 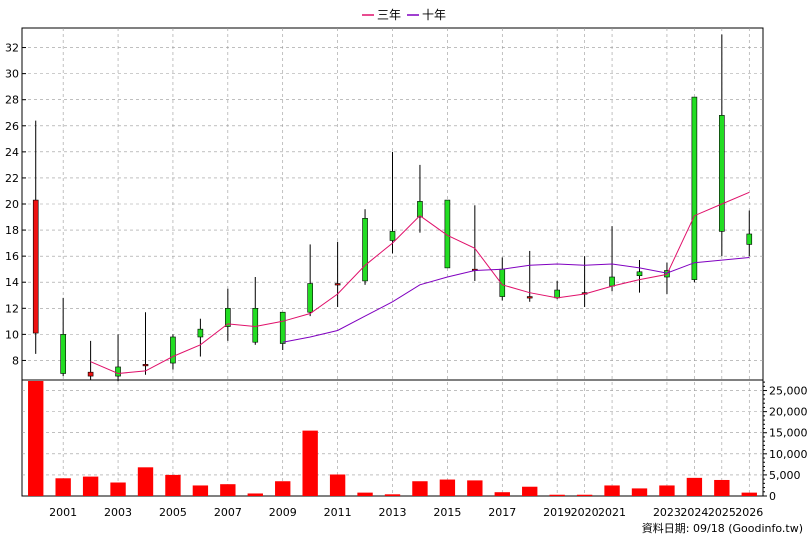 I want to click on x-tick-label: 2026, so click(x=749, y=512).